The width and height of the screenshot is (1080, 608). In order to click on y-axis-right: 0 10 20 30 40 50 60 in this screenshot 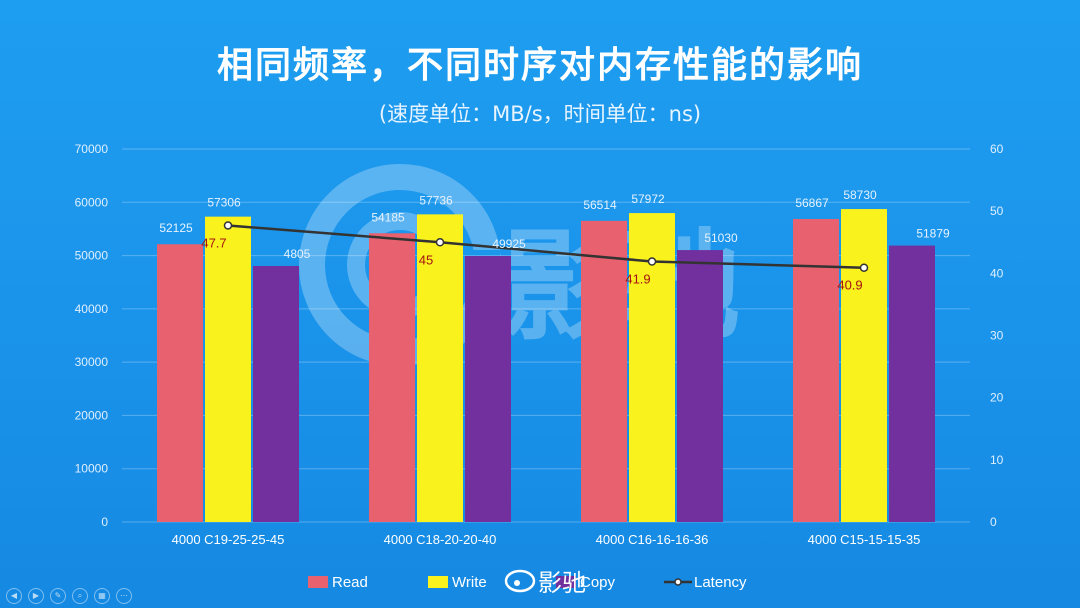, I will do `click(997, 335)`.